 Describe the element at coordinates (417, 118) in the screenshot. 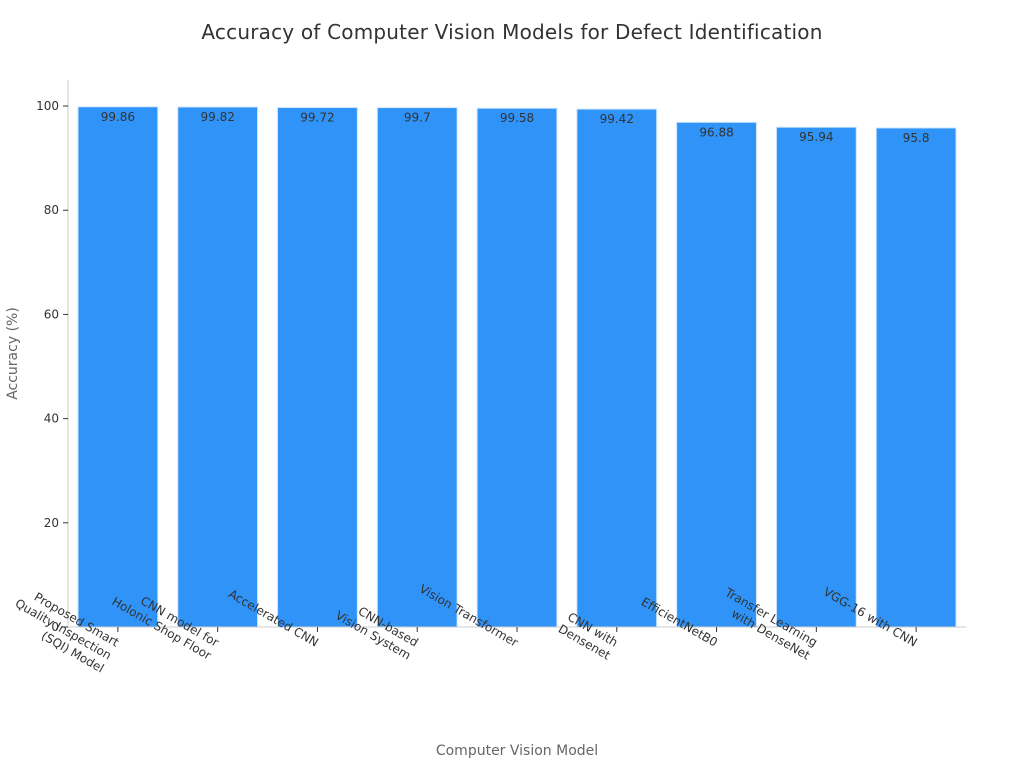

I see `bar-value-label: 99.7` at that location.